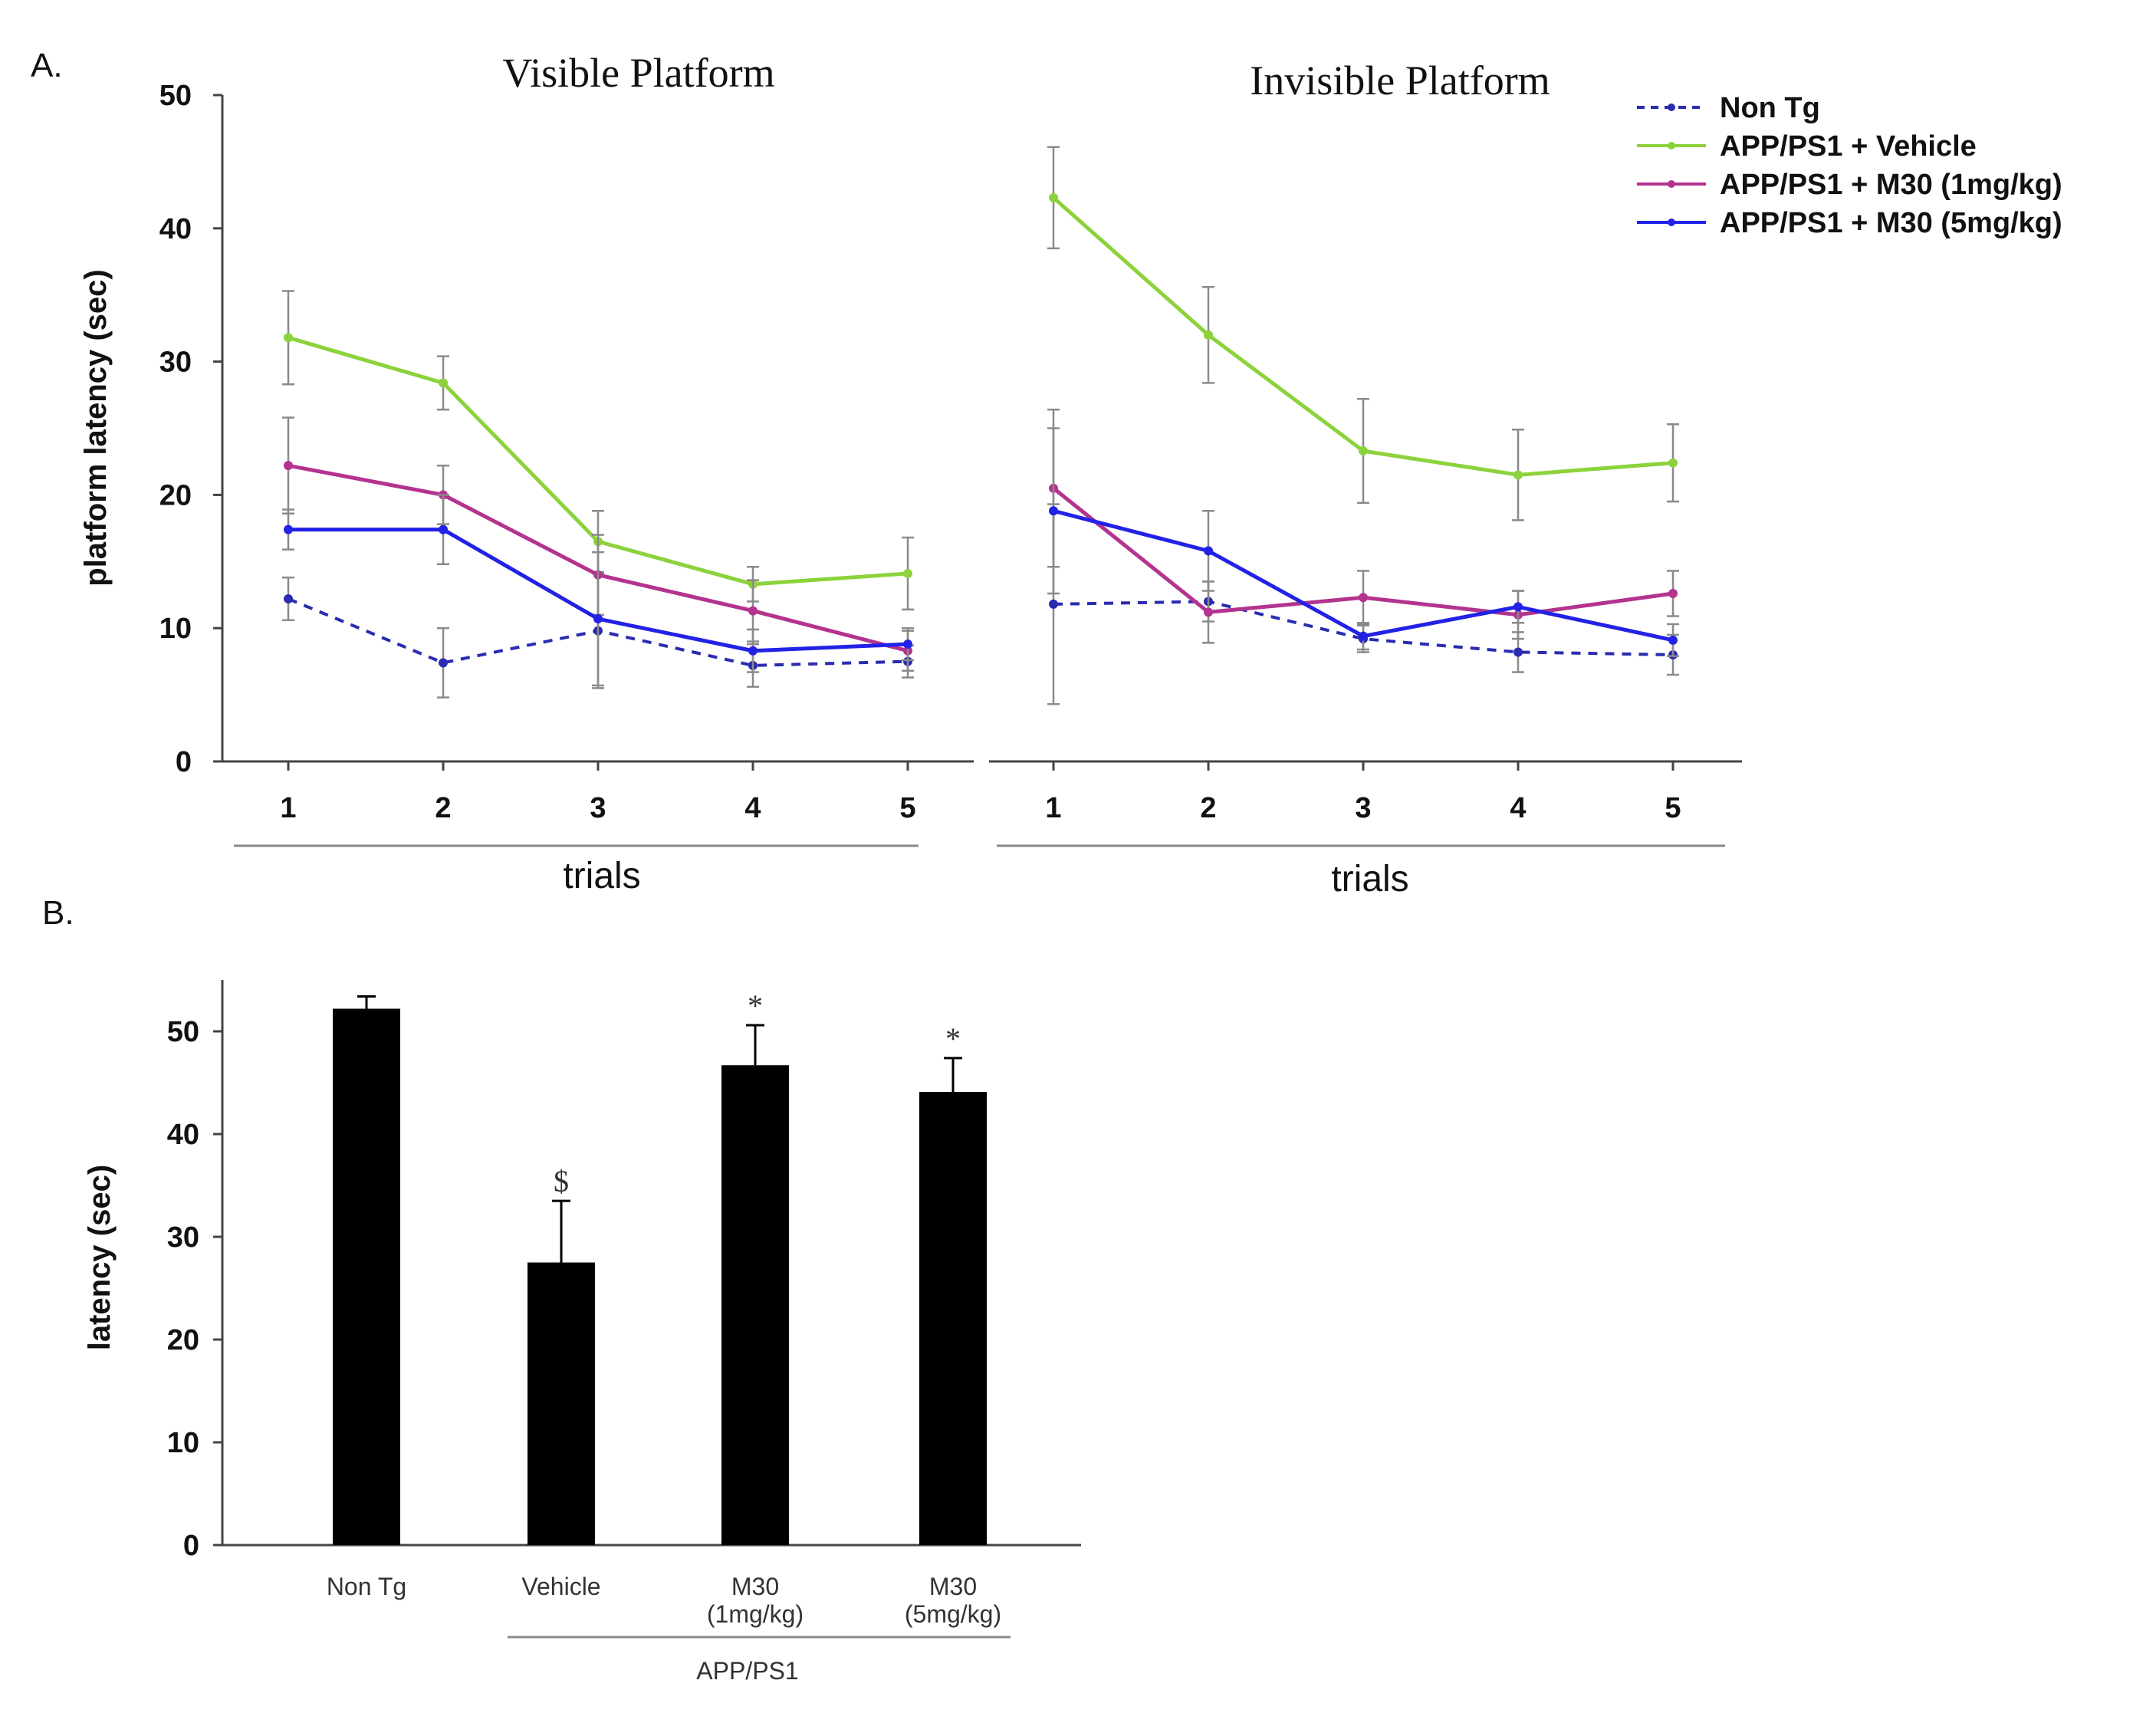 The image size is (2156, 1713). What do you see at coordinates (191, 1546) in the screenshot?
I see `bar-y-tick-label: 0` at bounding box center [191, 1546].